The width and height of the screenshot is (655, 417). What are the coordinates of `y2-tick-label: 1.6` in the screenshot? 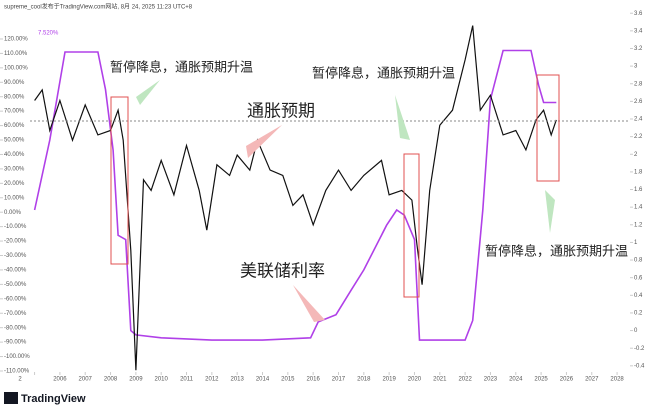 It's located at (638, 190).